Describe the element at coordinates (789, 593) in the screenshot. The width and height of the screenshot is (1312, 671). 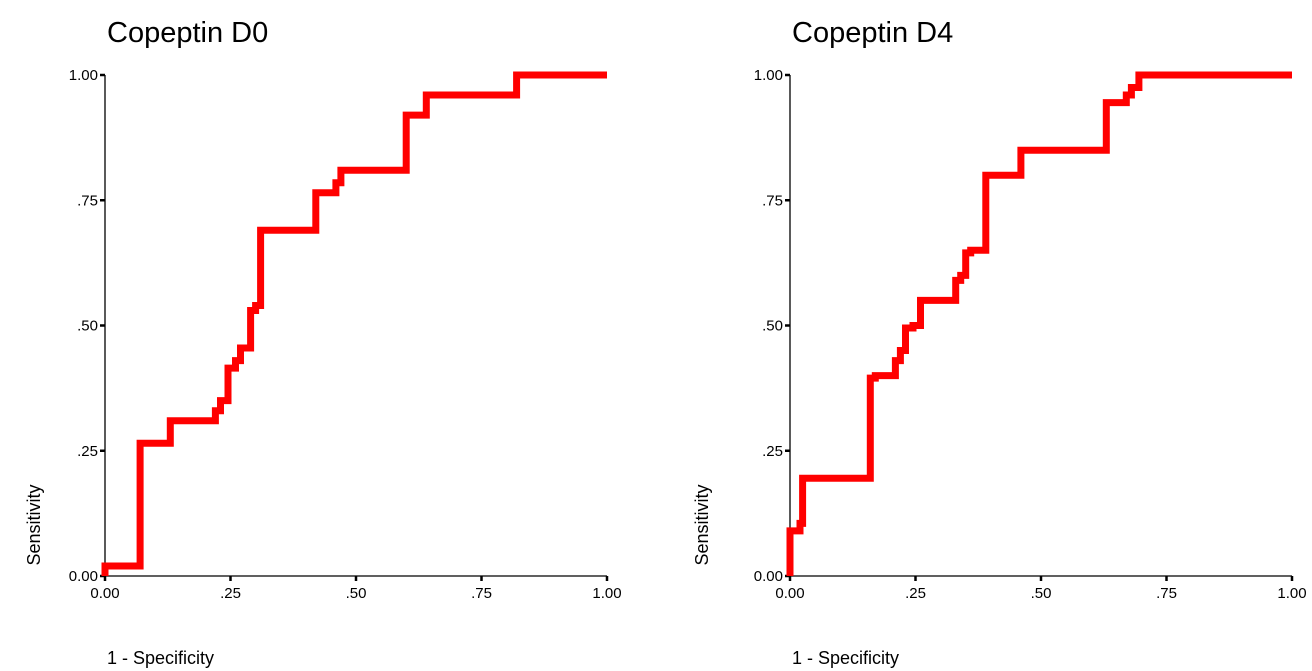
I see `chart-1-x-tick-label-0: 0.00` at that location.